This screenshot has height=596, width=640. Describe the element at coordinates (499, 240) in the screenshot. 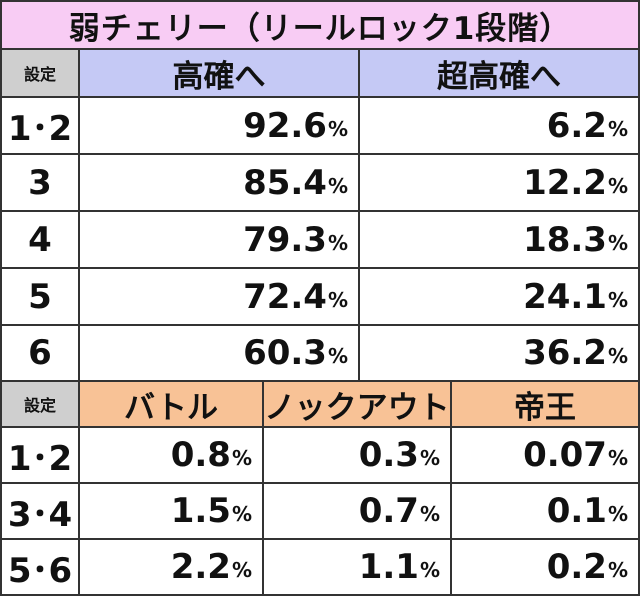

I see `table1-cell: 18.3%` at that location.